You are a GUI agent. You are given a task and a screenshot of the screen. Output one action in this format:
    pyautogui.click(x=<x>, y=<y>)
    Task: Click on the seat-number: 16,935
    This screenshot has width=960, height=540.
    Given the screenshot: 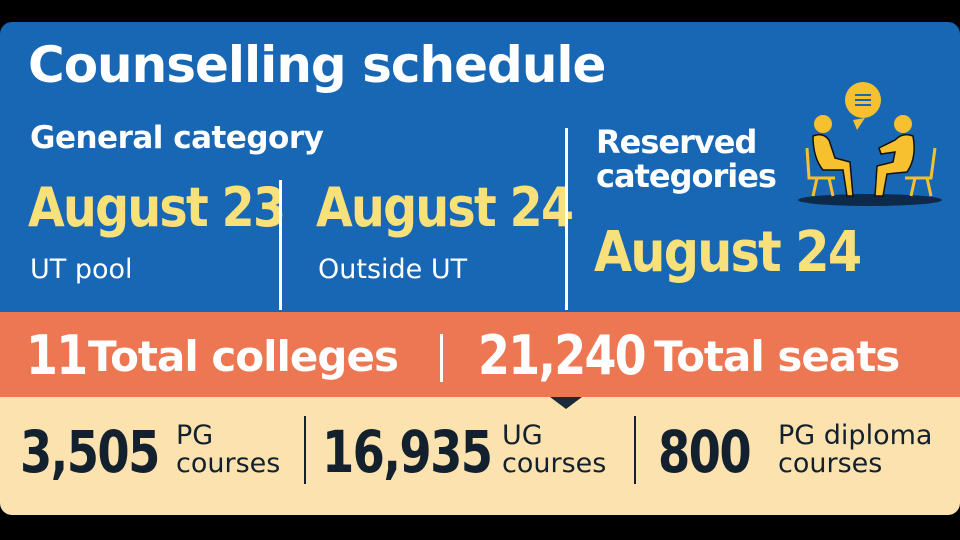 What is the action you would take?
    pyautogui.click(x=407, y=452)
    